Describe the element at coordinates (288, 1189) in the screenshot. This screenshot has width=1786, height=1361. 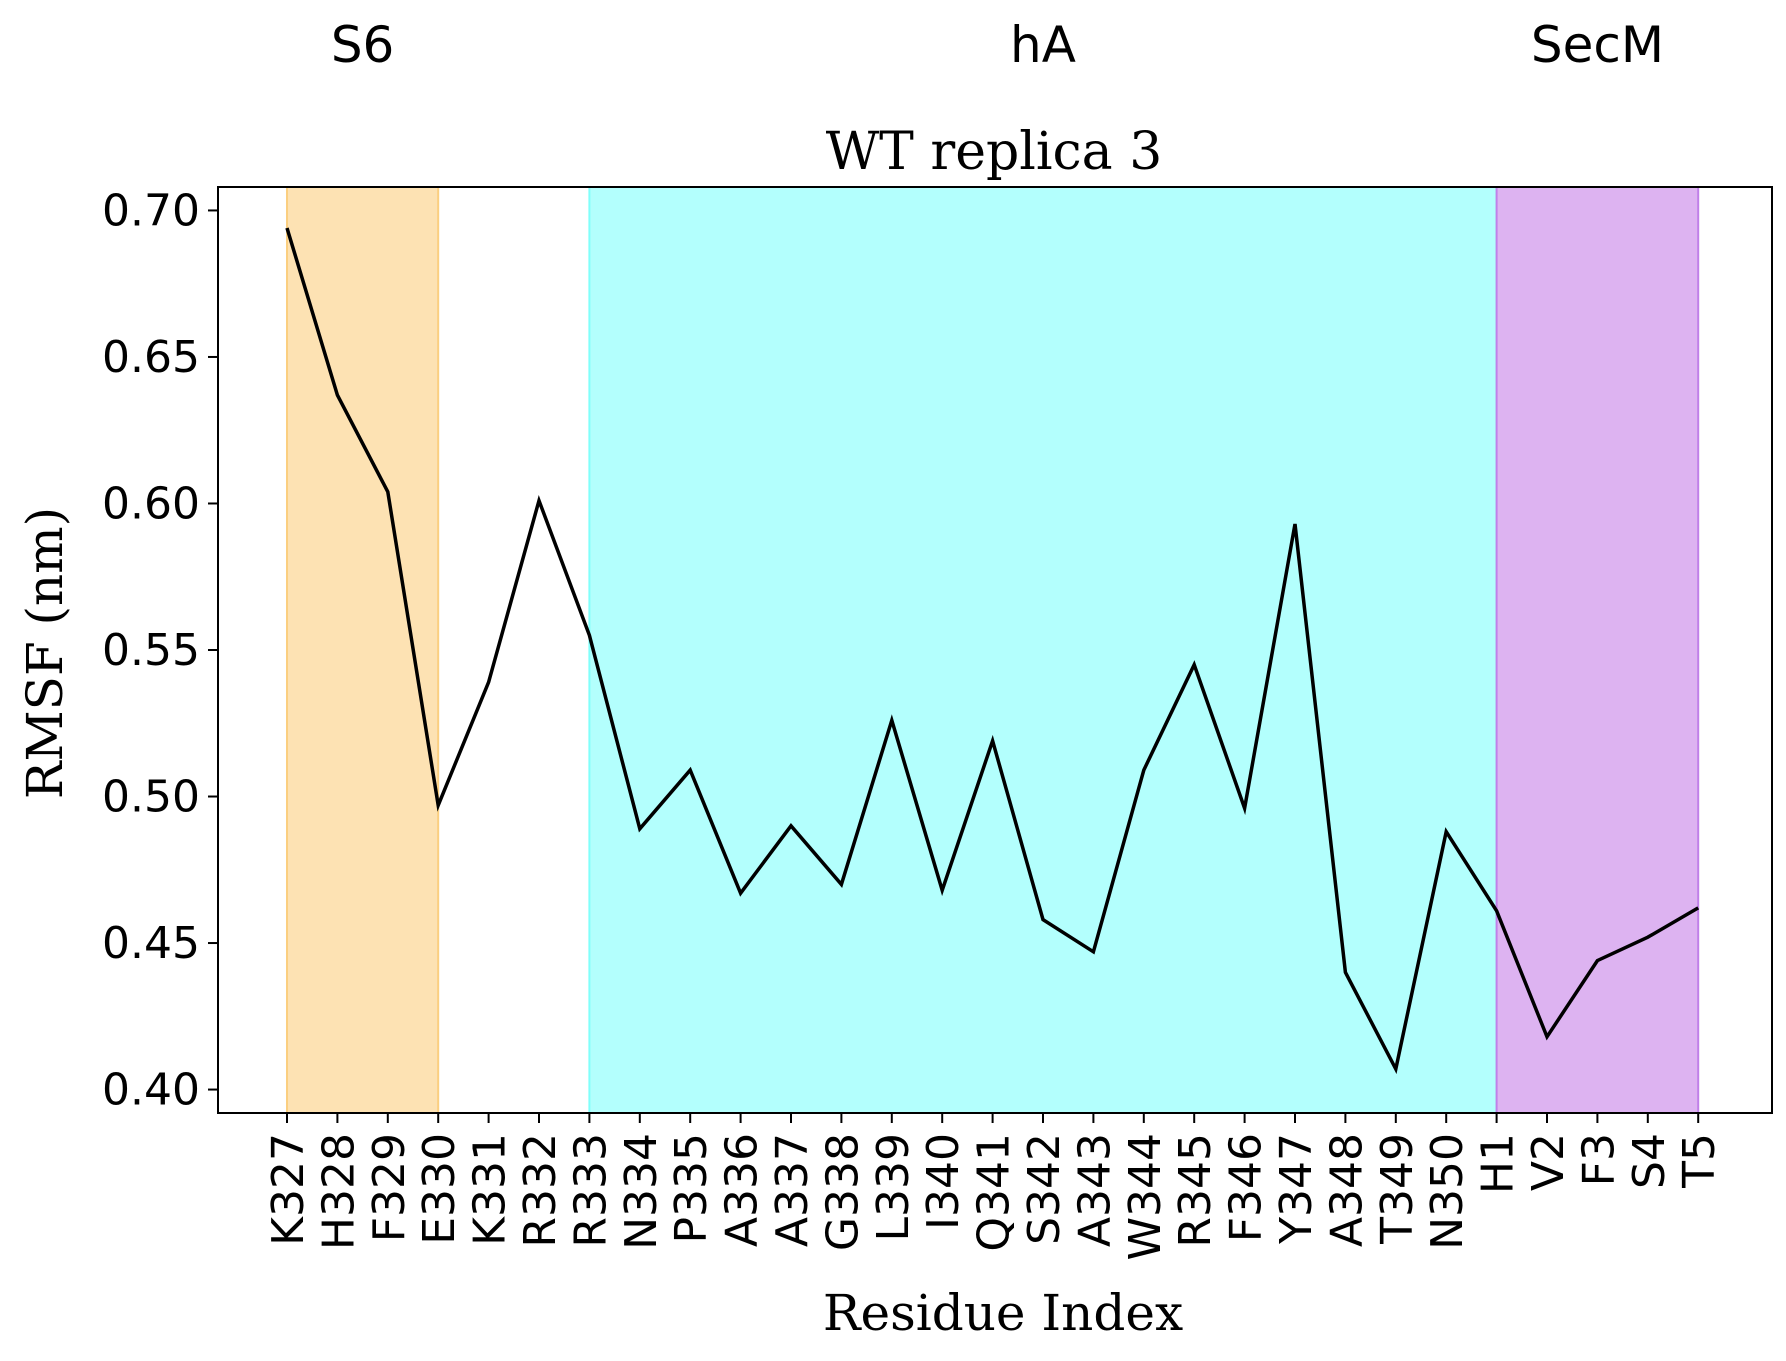
I see `x-tick-label: K327` at that location.